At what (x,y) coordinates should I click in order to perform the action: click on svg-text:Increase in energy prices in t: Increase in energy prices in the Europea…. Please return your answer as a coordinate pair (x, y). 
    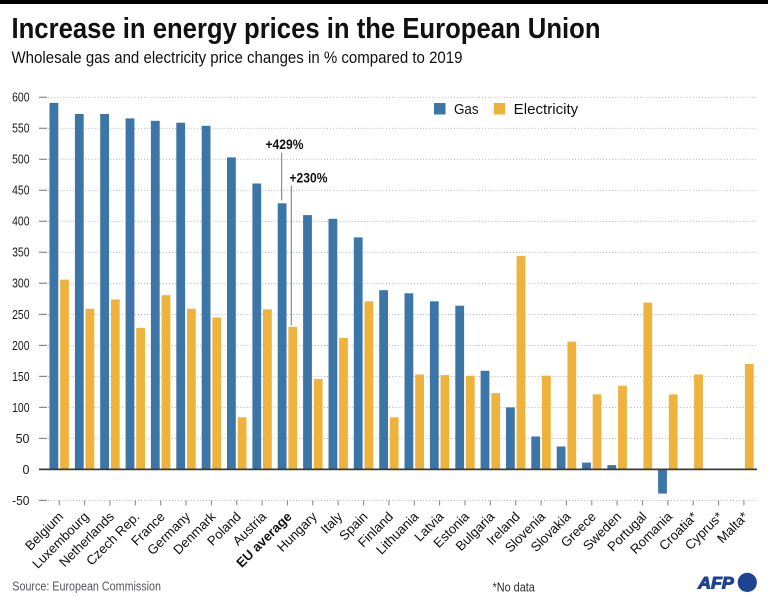
    Looking at the image, I should click on (306, 29).